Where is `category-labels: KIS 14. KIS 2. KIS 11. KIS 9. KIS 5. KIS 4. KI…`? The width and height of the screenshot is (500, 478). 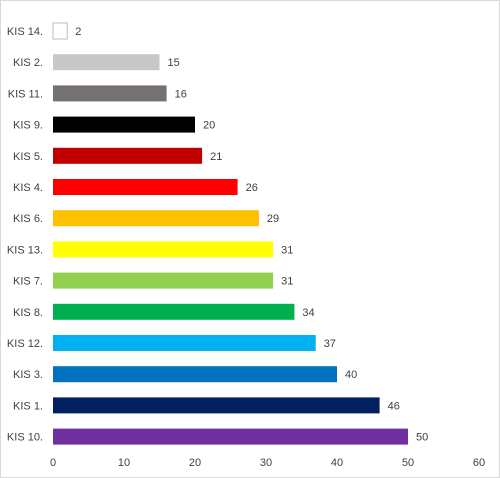 category-labels: KIS 14. KIS 2. KIS 11. KIS 9. KIS 5. KIS 4. KI… is located at coordinates (25, 235).